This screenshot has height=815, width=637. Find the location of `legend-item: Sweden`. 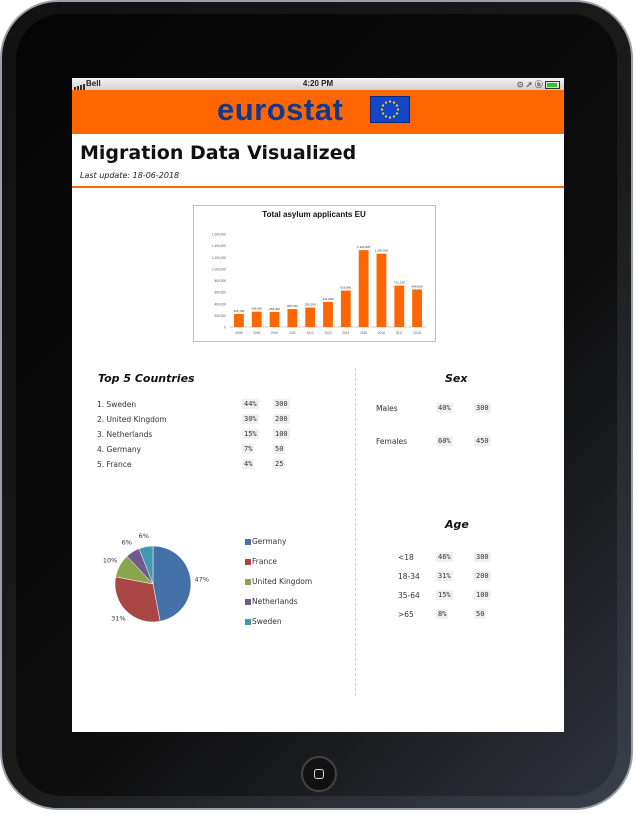

legend-item: Sweden is located at coordinates (263, 621).